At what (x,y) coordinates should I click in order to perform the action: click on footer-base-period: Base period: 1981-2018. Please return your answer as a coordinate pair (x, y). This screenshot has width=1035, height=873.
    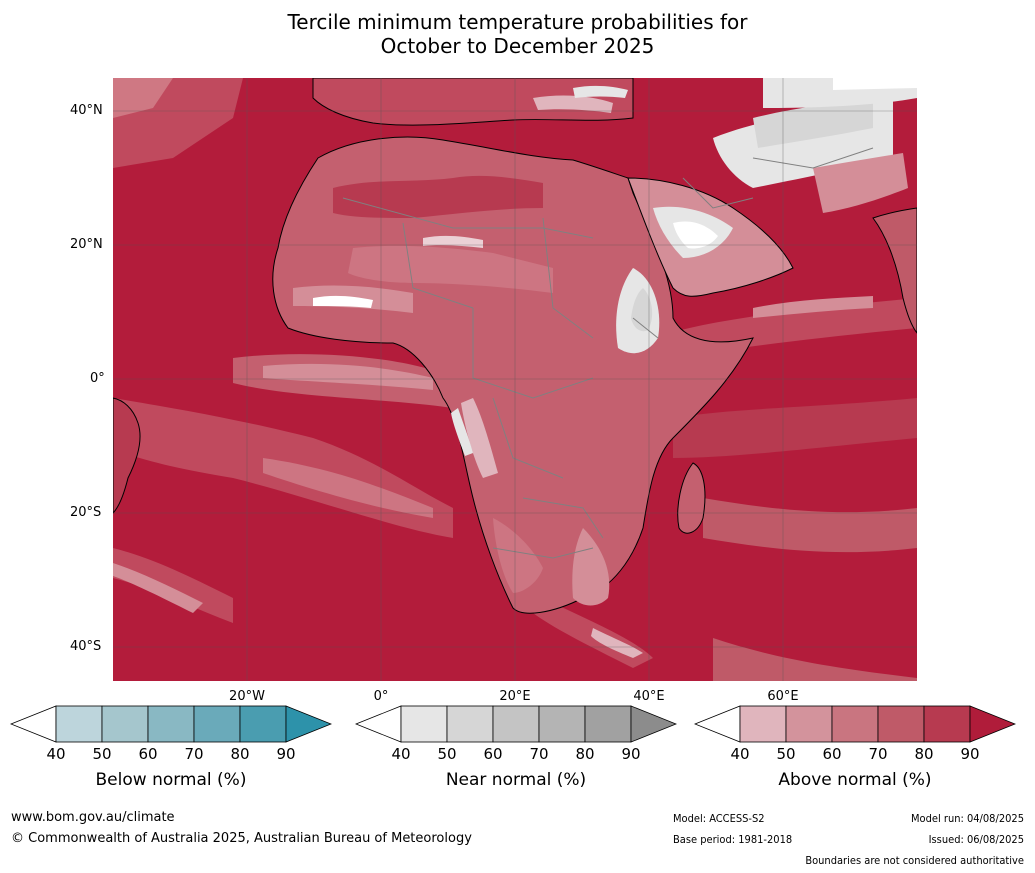
    Looking at the image, I should click on (733, 839).